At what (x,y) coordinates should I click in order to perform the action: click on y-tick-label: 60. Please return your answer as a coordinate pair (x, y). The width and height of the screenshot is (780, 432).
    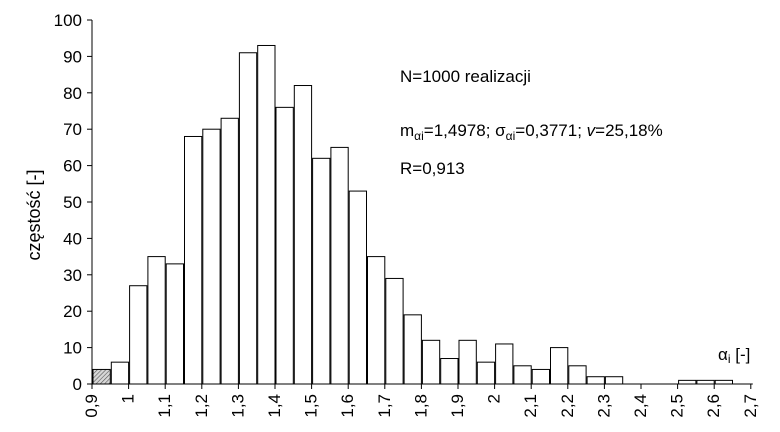
    Looking at the image, I should click on (72, 166).